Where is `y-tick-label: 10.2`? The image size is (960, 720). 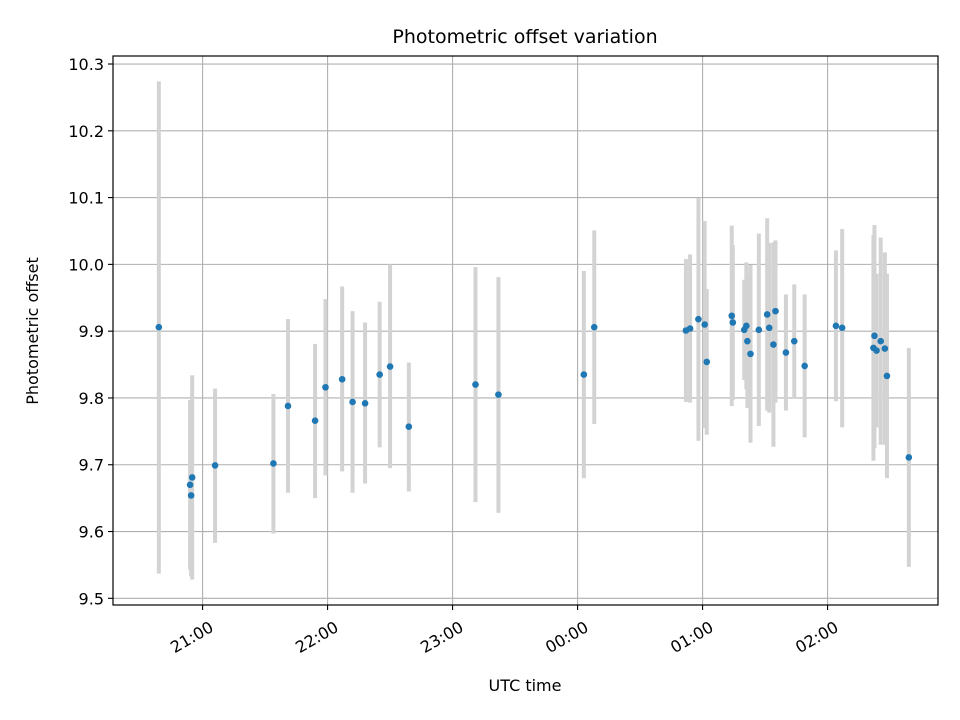 y-tick-label: 10.2 is located at coordinates (86, 131).